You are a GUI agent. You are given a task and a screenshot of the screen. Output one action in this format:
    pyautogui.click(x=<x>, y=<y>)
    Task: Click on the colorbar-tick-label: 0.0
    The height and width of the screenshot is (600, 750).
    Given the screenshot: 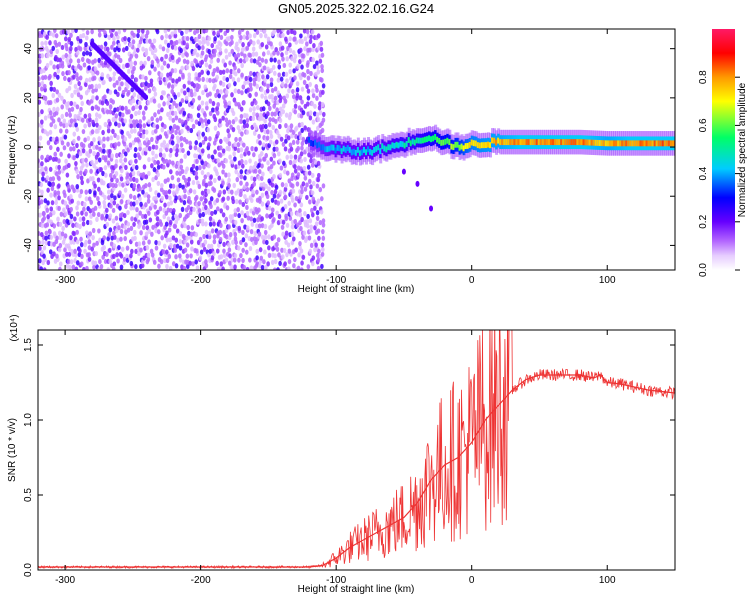 What is the action you would take?
    pyautogui.click(x=703, y=270)
    